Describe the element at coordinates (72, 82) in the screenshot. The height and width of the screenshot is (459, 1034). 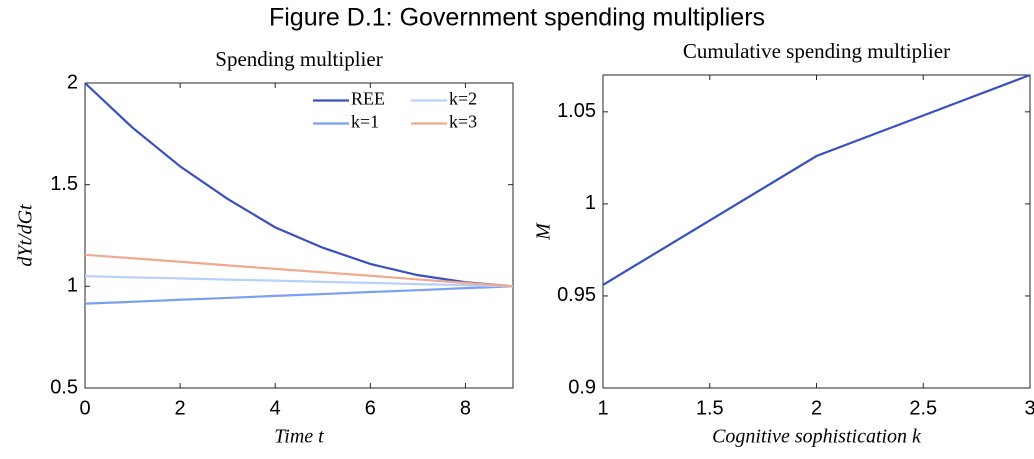
I see `y-tick-label: 2` at that location.